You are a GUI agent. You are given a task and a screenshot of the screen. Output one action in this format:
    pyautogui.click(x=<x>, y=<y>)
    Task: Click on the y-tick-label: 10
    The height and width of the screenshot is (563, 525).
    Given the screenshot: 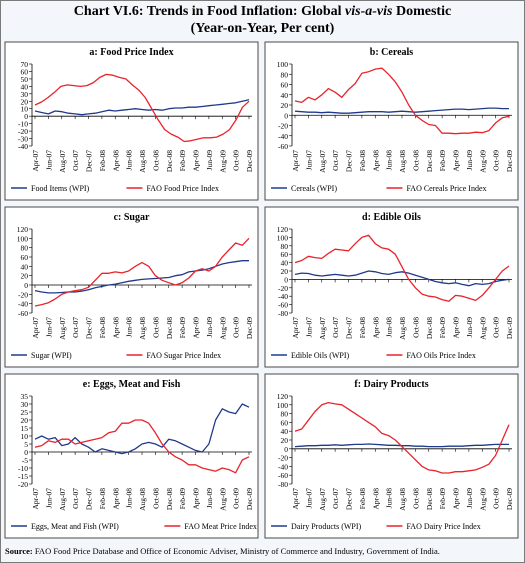 What is the action you would take?
    pyautogui.click(x=25, y=109)
    